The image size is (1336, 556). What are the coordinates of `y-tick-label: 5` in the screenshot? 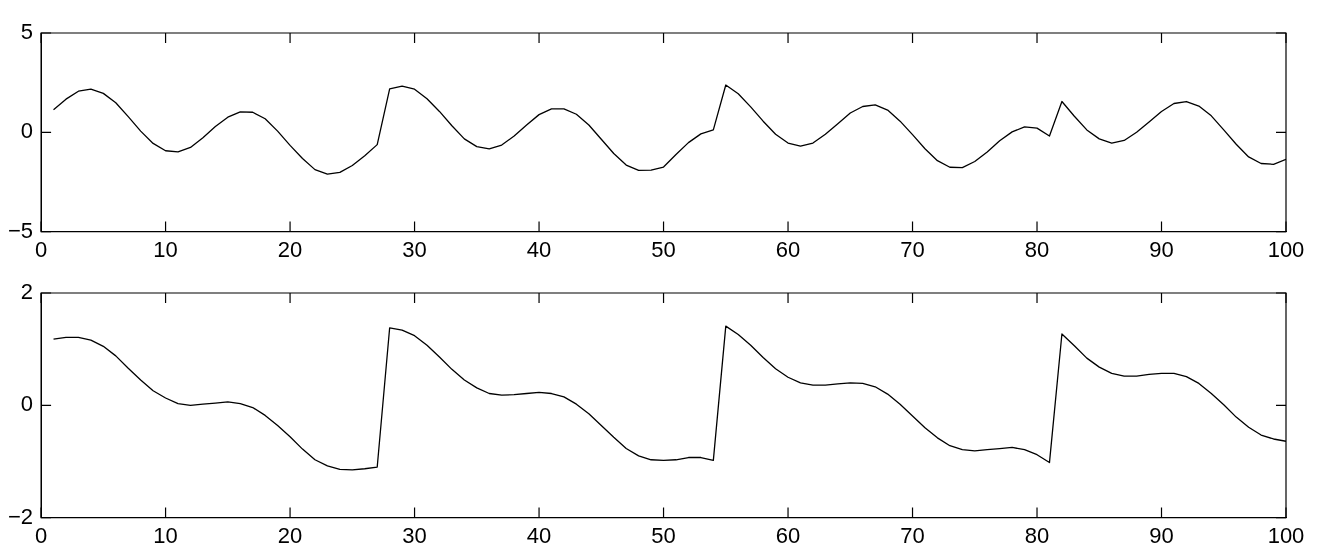 It's located at (27, 32).